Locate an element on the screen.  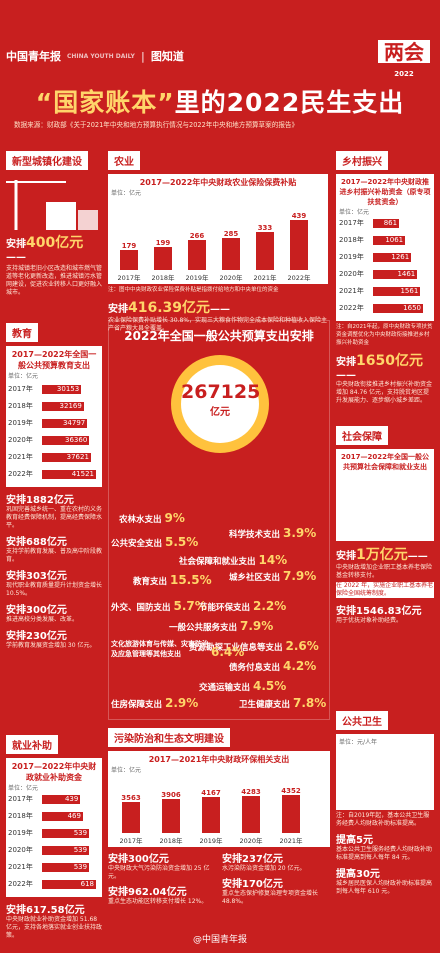
category-pct: 9% is located at coordinates (174, 518).